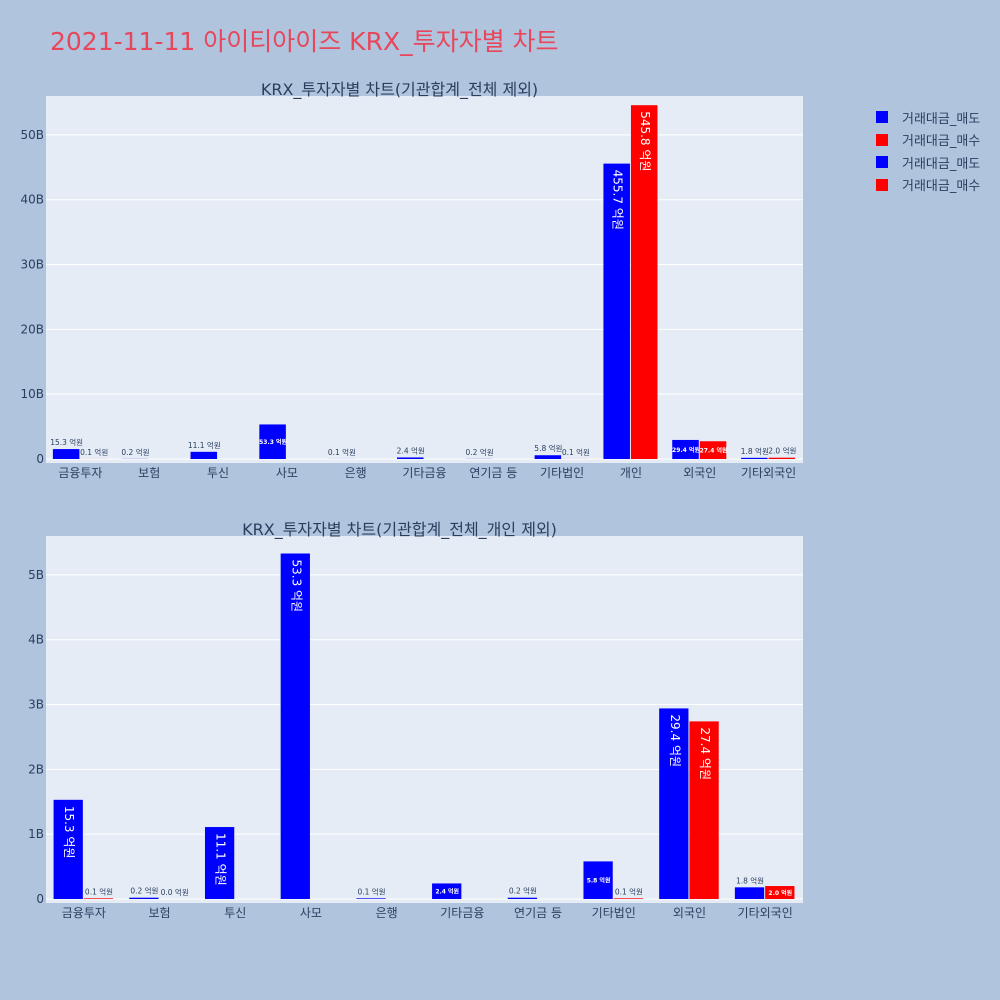  What do you see at coordinates (645, 141) in the screenshot?
I see `data-label: 545.8 억원` at bounding box center [645, 141].